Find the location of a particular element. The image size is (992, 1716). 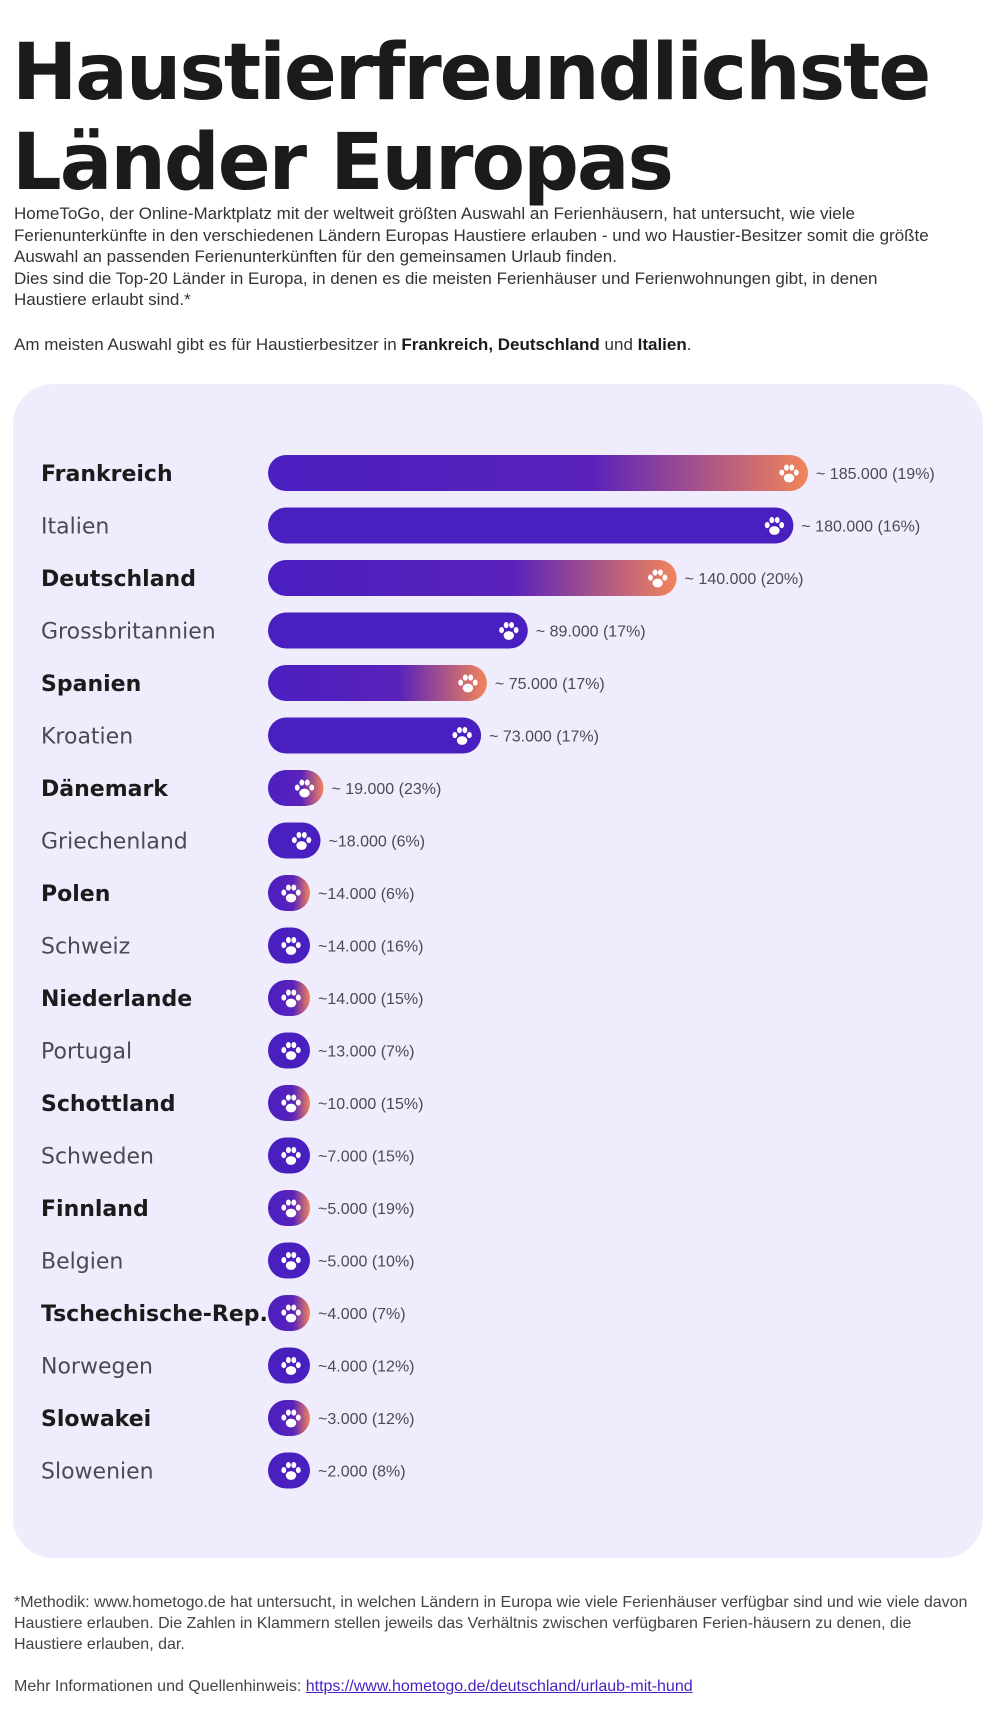

data-label: ~14.000 (6%) is located at coordinates (366, 894).